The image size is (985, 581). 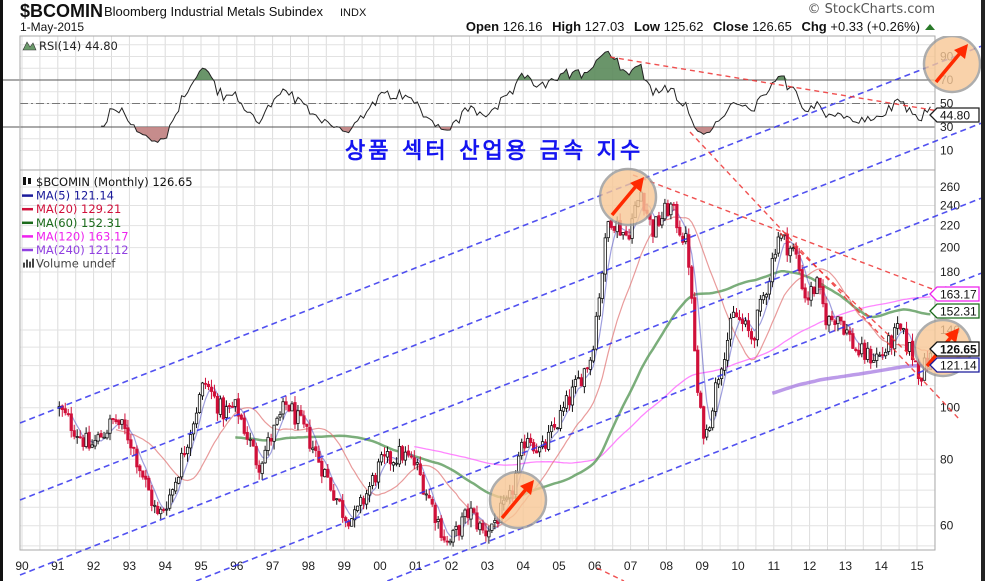 I want to click on rsi-title: RSI(14) 44.80, so click(x=78, y=46).